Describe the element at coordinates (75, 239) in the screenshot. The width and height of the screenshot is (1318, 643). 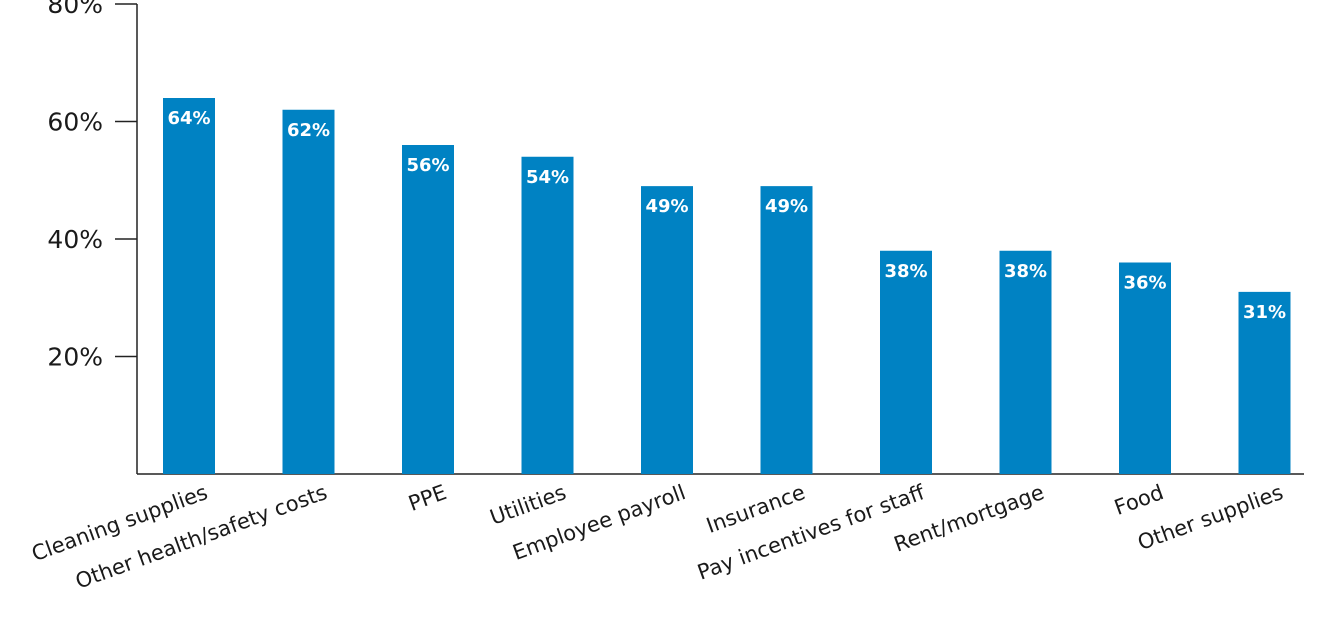
I see `y-tick-label: 40%` at that location.